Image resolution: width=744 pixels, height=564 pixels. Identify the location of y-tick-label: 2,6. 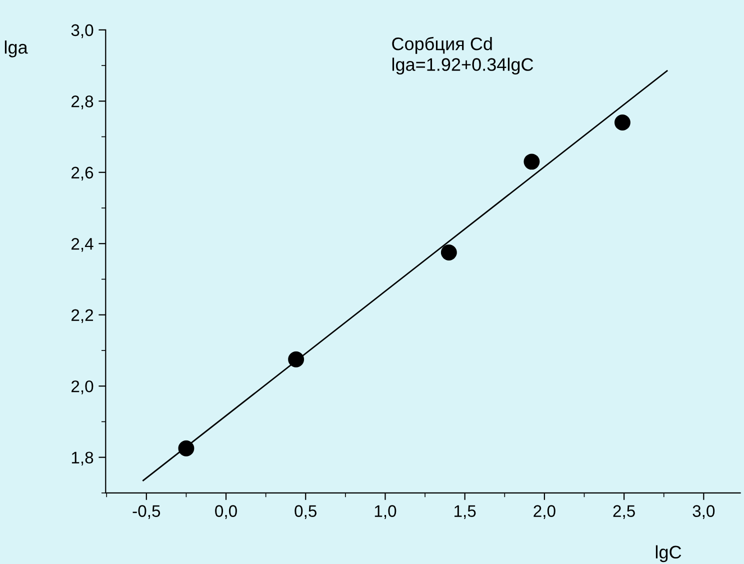
(83, 173).